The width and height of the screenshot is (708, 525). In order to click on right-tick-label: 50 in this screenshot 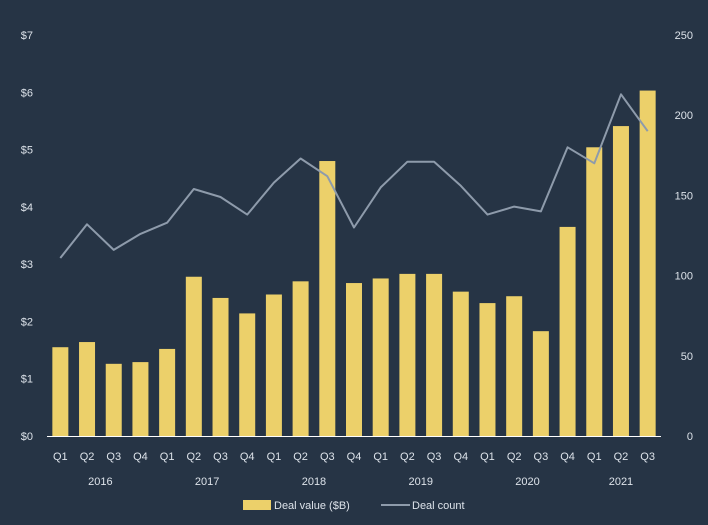, I will do `click(687, 357)`.